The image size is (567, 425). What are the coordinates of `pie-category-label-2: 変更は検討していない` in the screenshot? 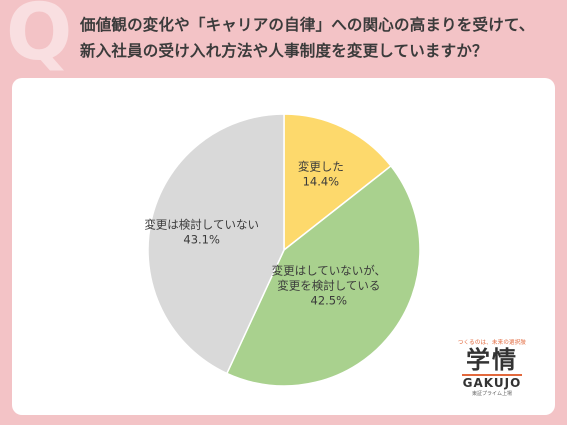 It's located at (201, 224).